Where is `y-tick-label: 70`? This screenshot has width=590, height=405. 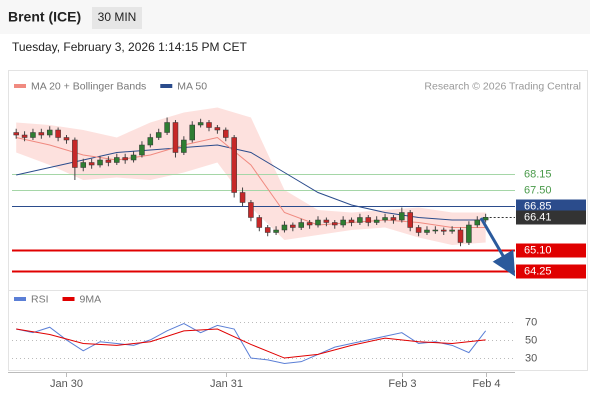
y-tick-label: 70 is located at coordinates (531, 322).